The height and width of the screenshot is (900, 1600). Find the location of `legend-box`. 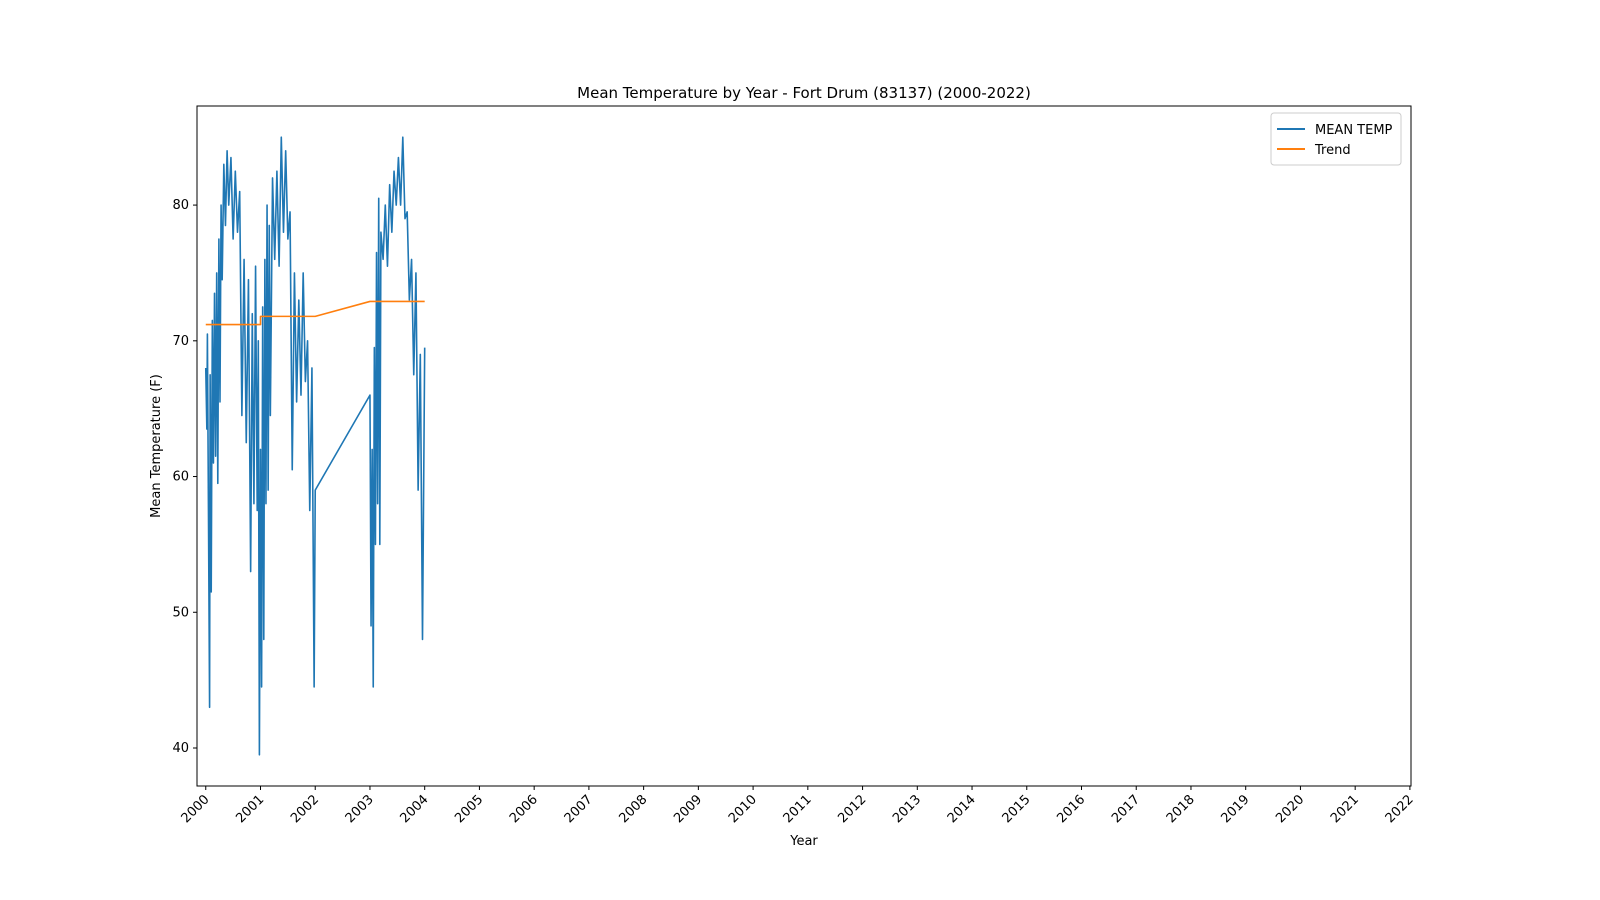

legend-box is located at coordinates (1336, 139).